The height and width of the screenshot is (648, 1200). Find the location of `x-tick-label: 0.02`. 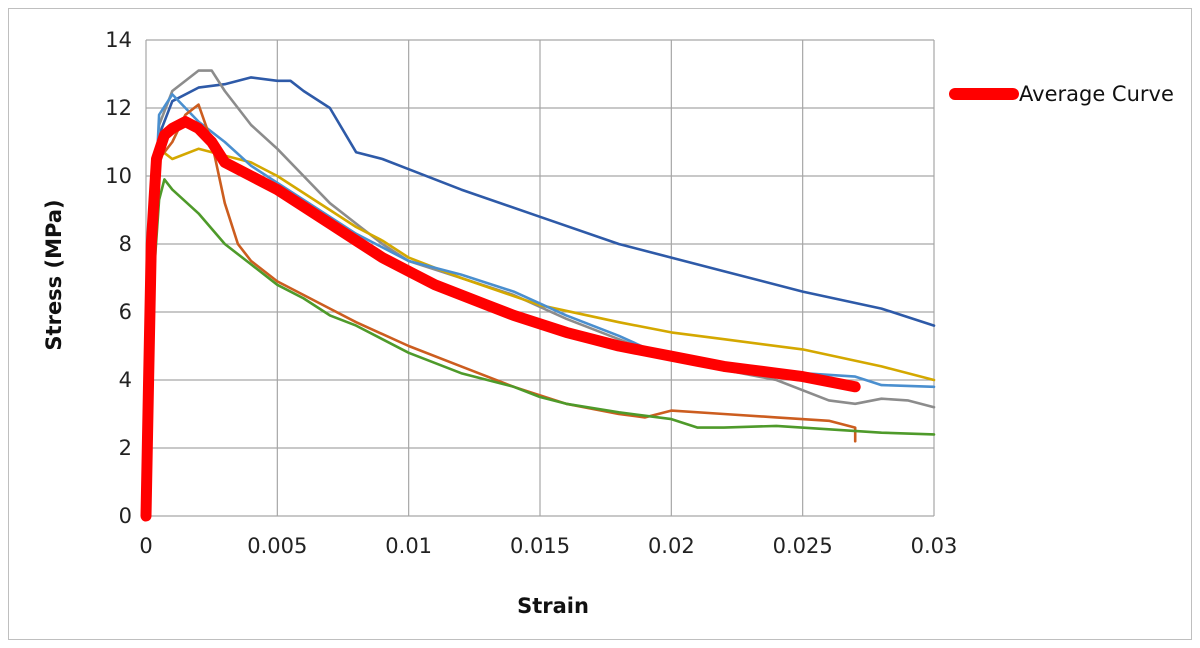

x-tick-label: 0.02 is located at coordinates (671, 546).